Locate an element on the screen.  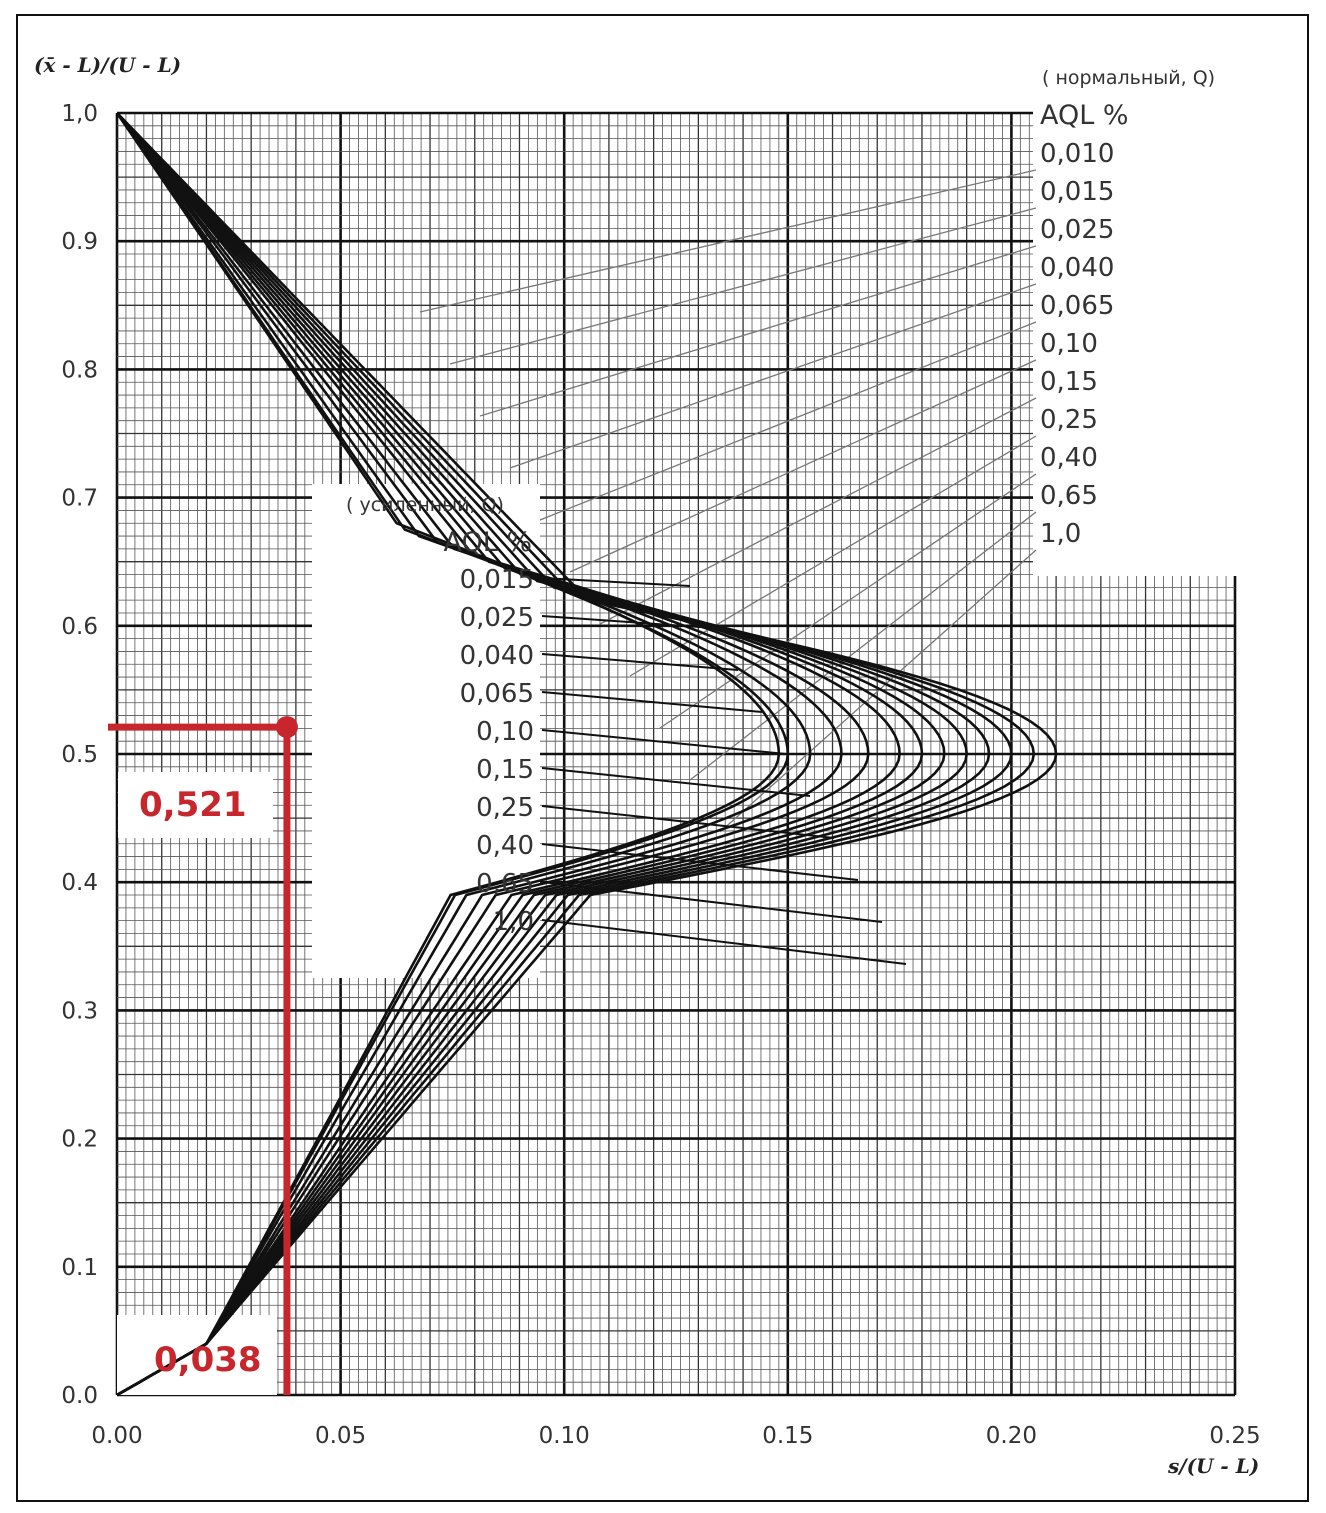
legend-tightened-item: 0,25 is located at coordinates (505, 808).